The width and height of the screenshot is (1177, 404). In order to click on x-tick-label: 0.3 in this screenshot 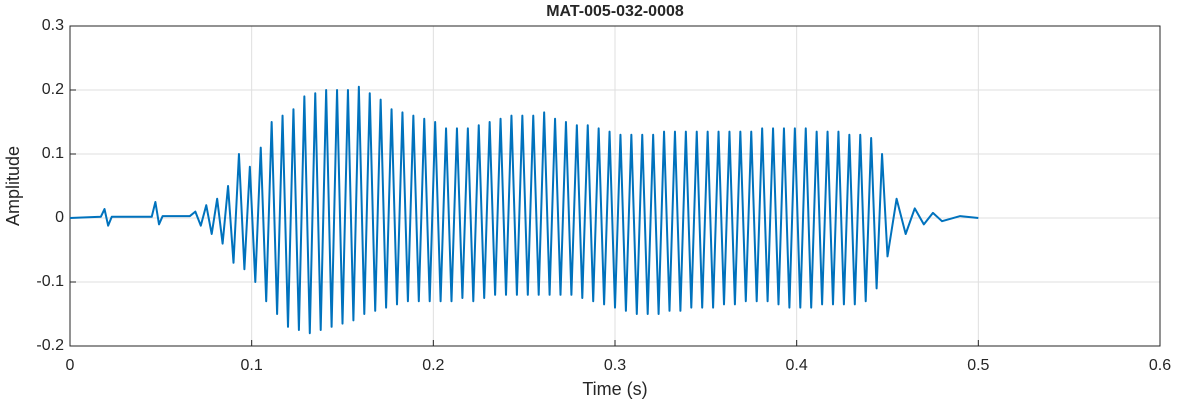, I will do `click(615, 365)`.